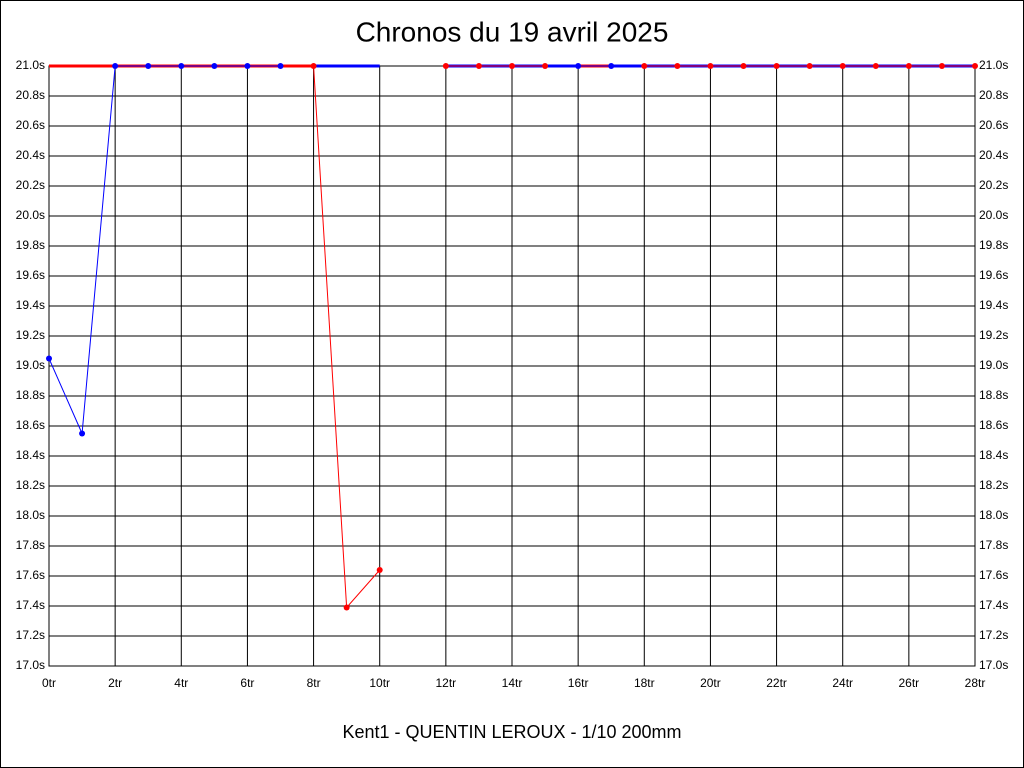  Describe the element at coordinates (993, 305) in the screenshot. I see `y2-tick-label: 19.4s` at that location.